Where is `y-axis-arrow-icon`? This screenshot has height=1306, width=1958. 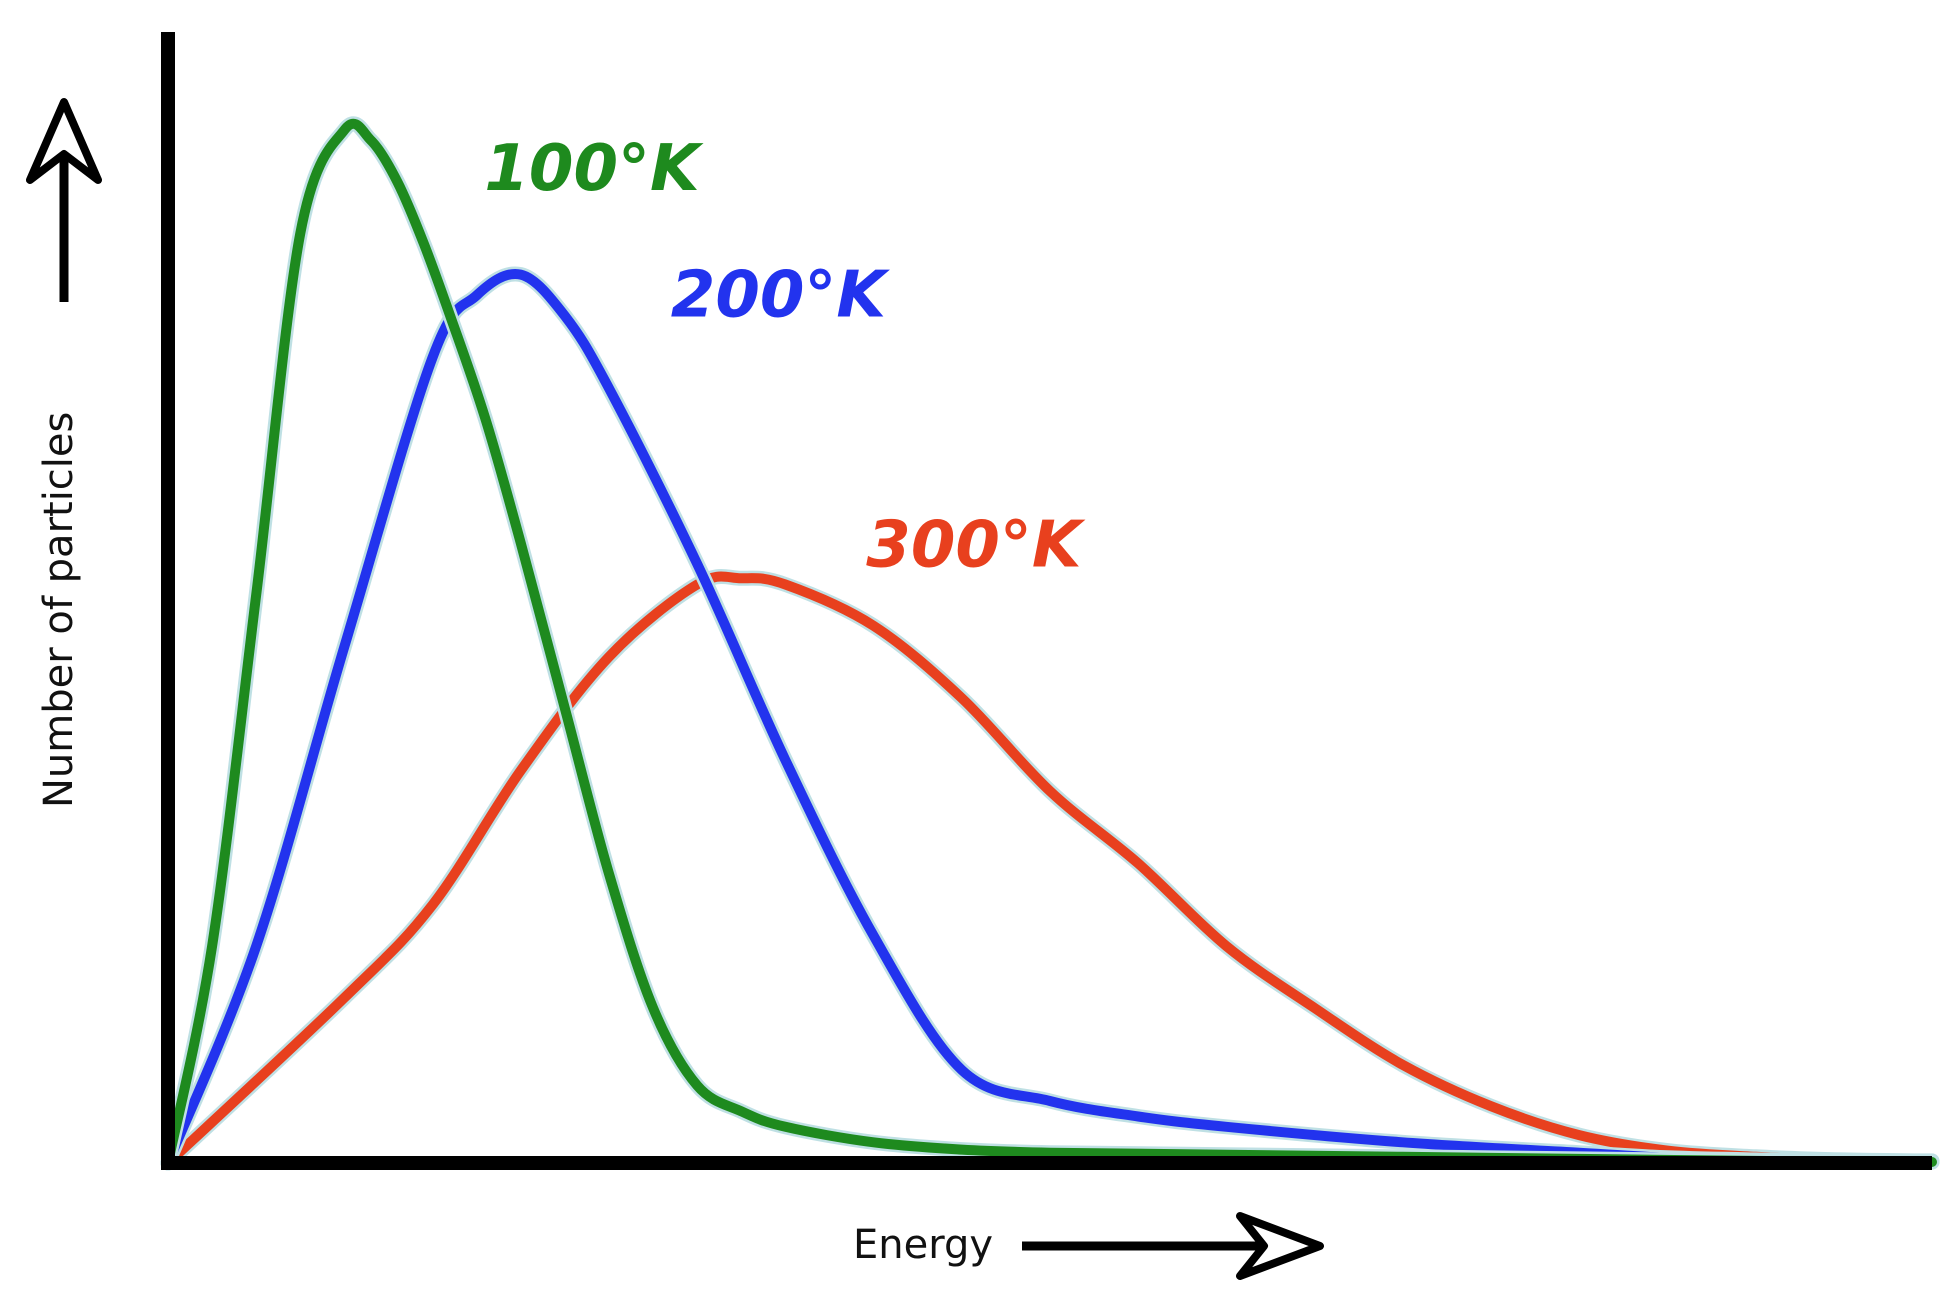
y-axis-arrow-icon is located at coordinates (64, 200).